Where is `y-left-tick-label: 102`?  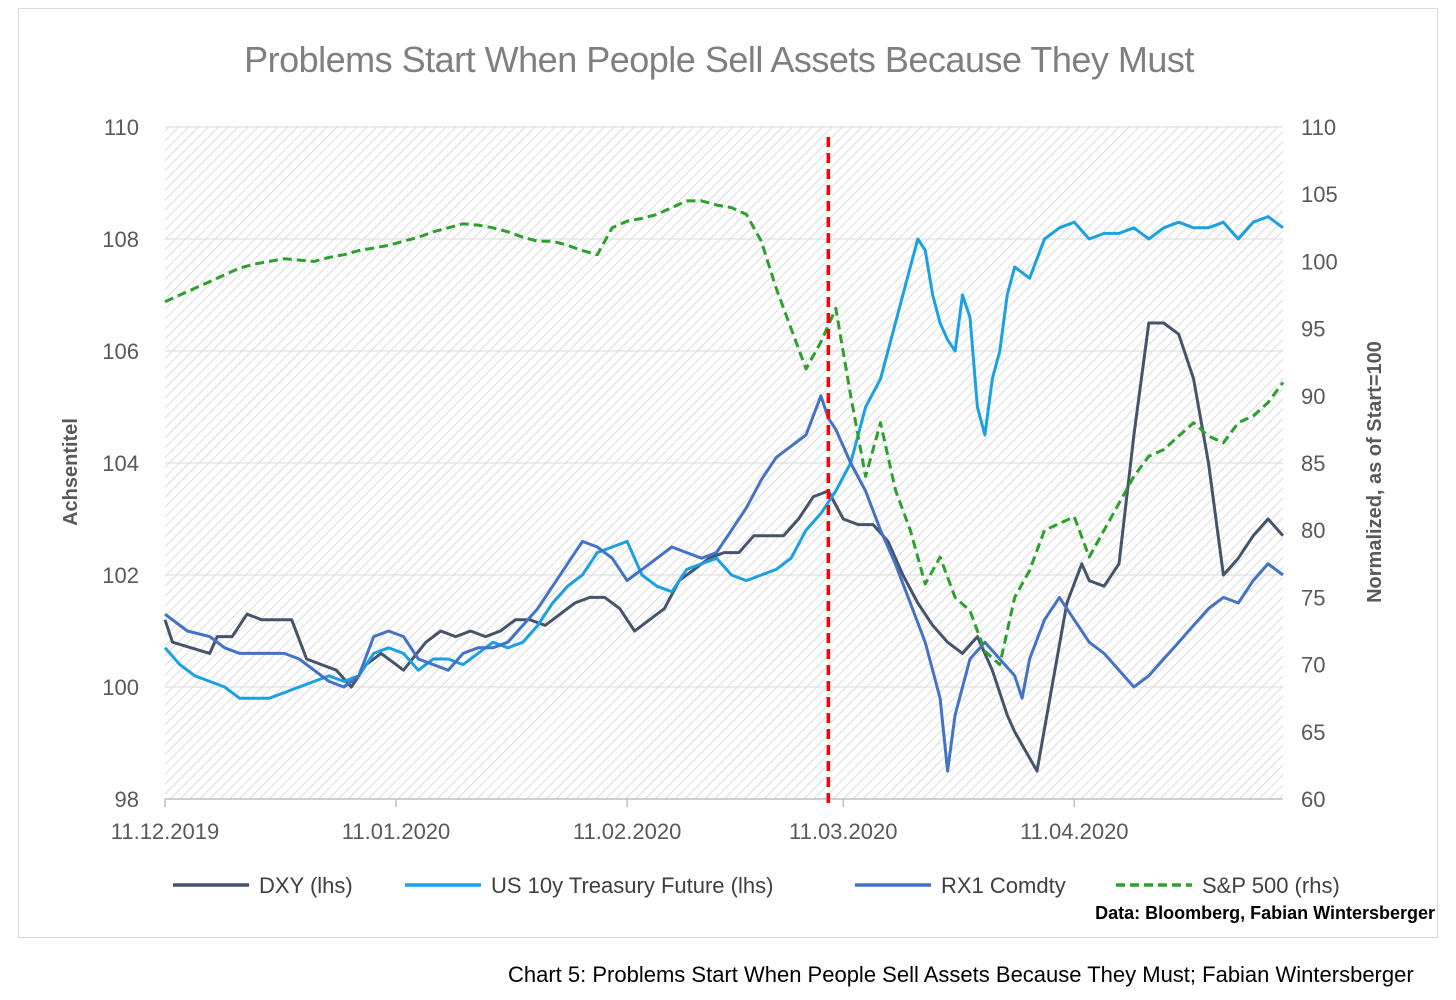
y-left-tick-label: 102 is located at coordinates (120, 575).